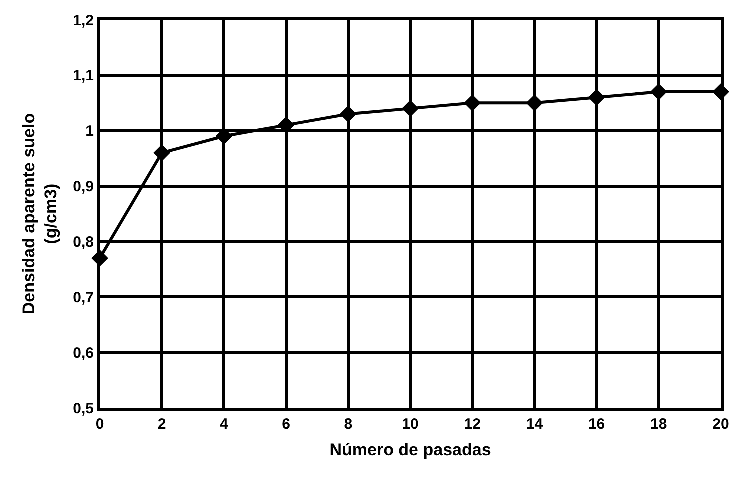 The width and height of the screenshot is (741, 478). What do you see at coordinates (83, 353) in the screenshot?
I see `y-tick-label: 0,6` at bounding box center [83, 353].